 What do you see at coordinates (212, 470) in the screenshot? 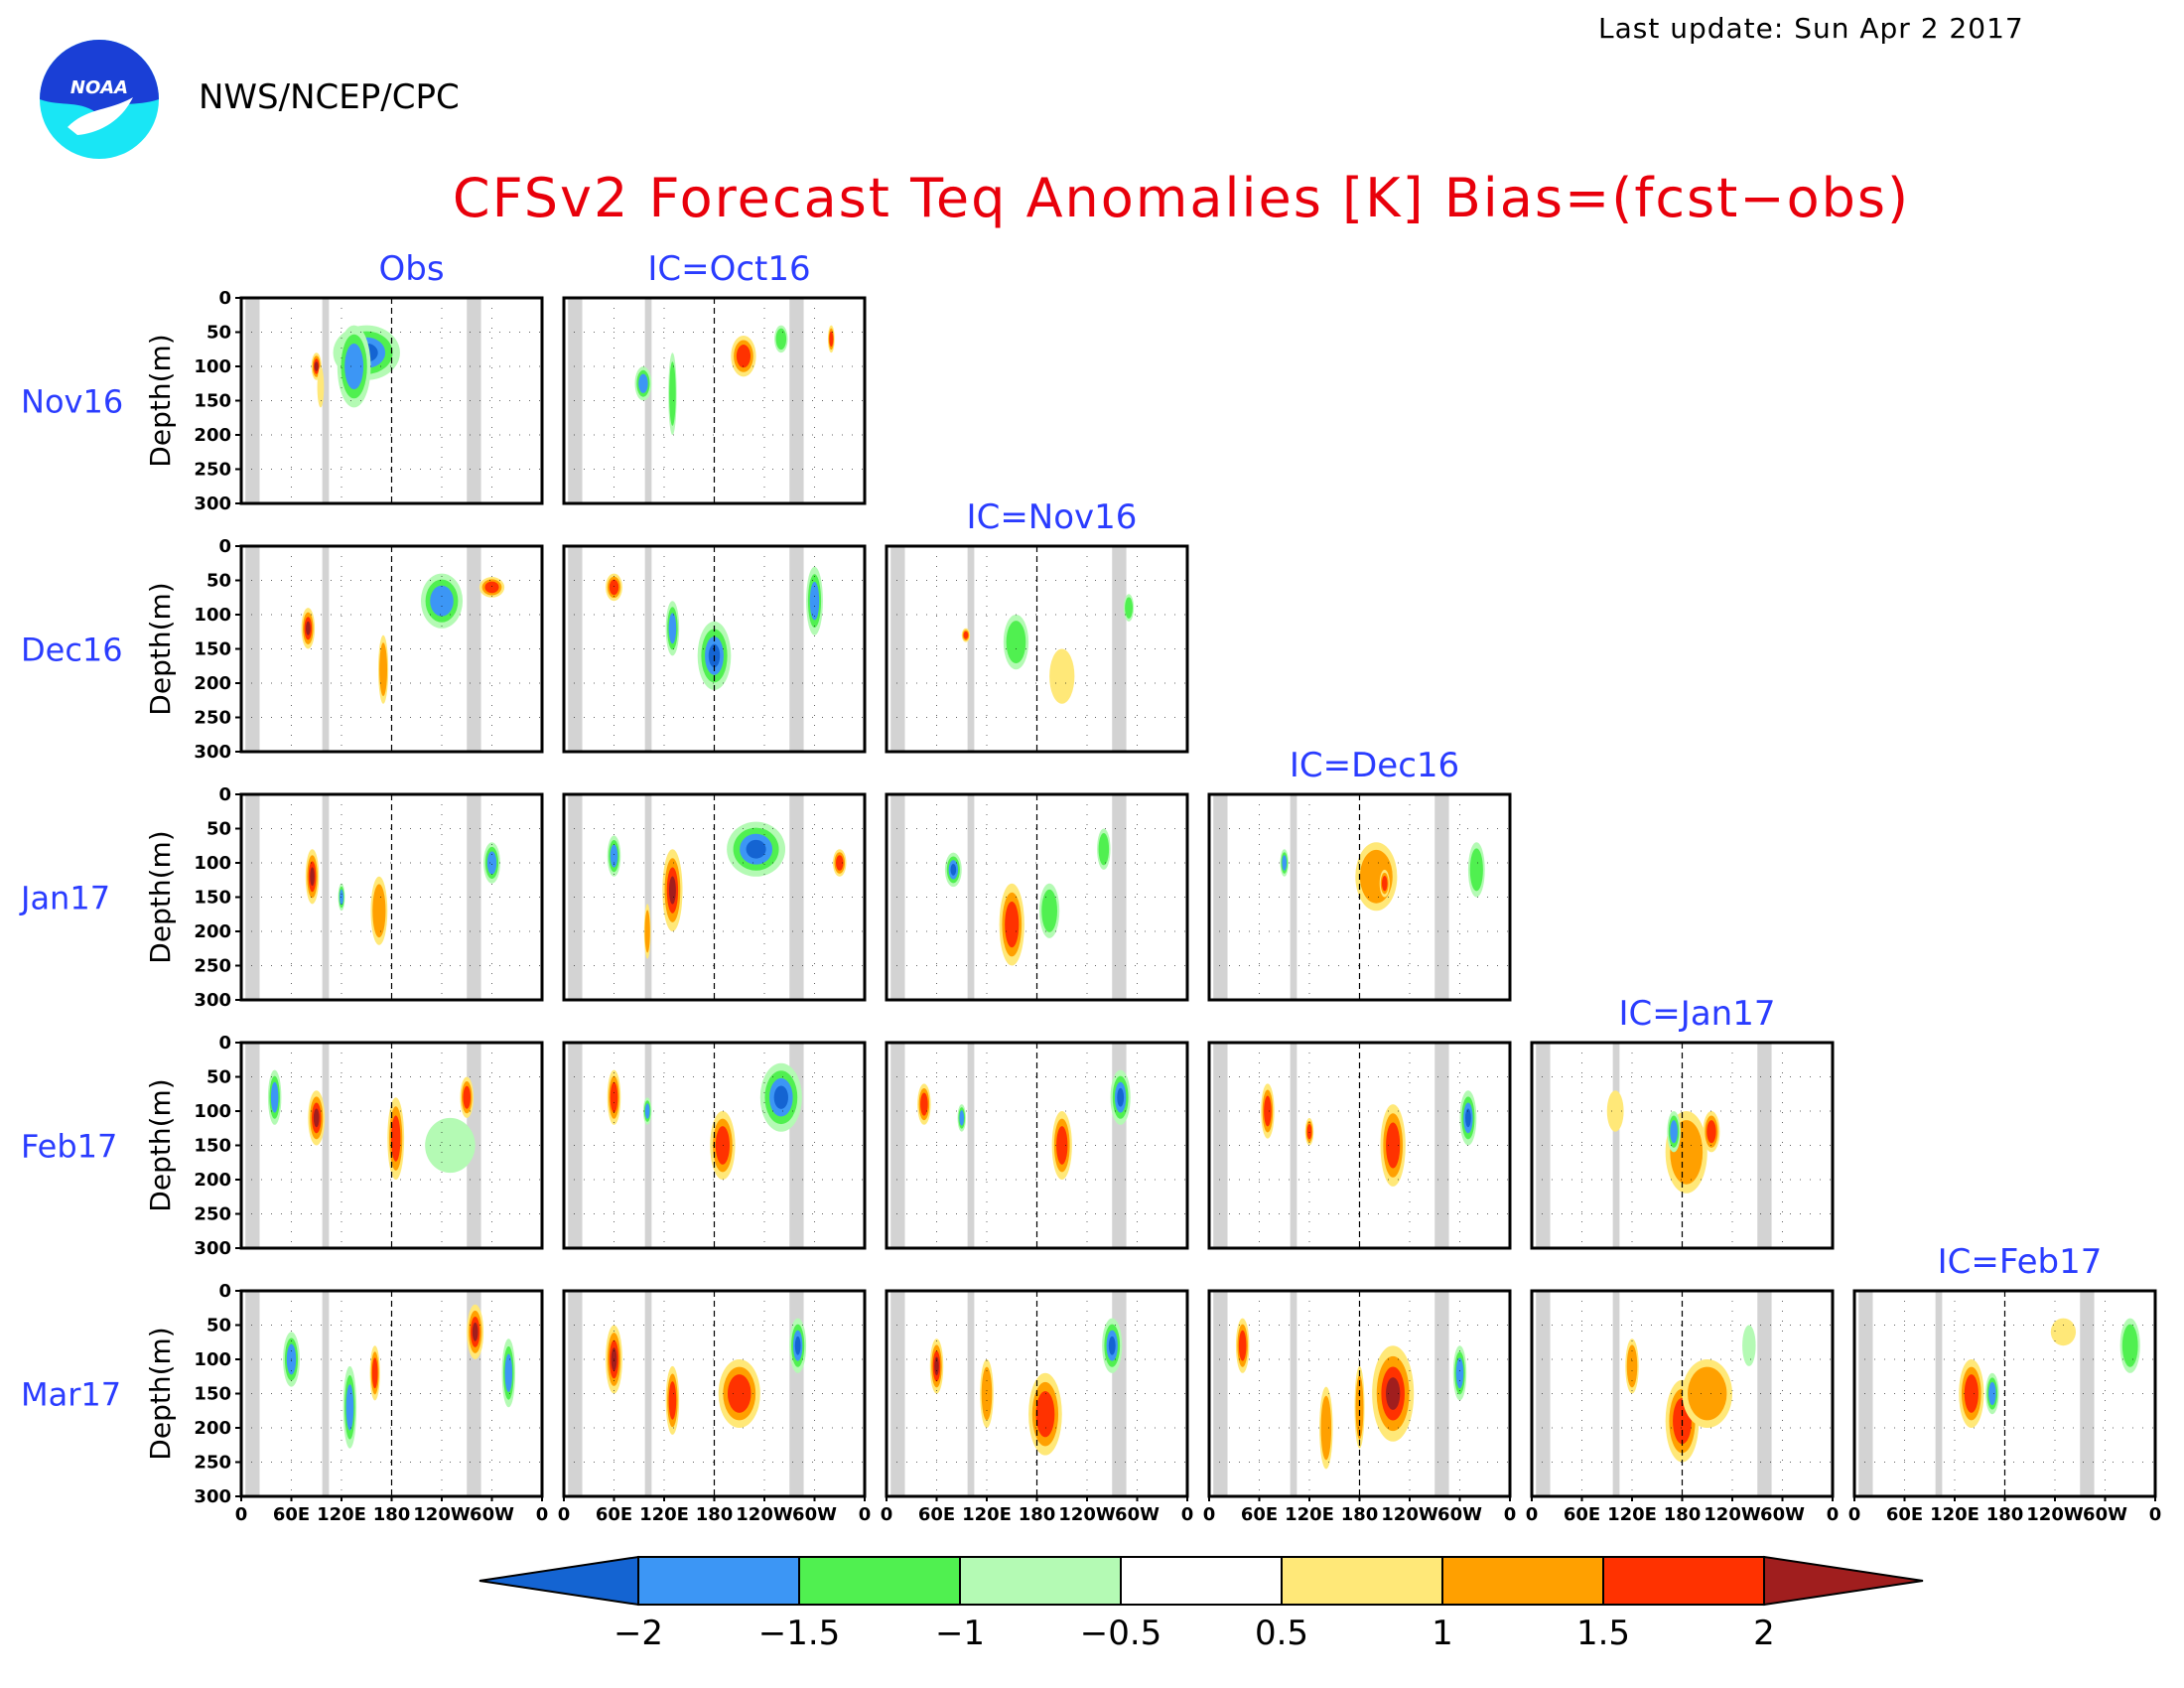
I see `y-tick-label: 250` at bounding box center [212, 470].